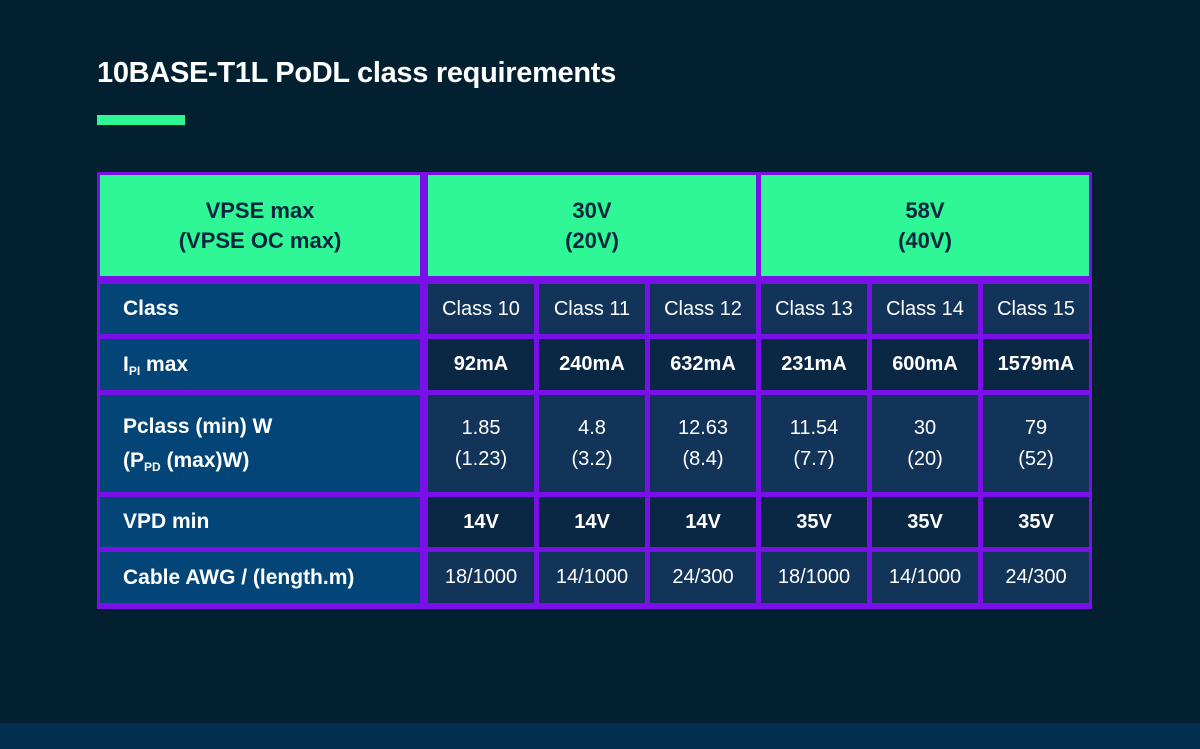  Describe the element at coordinates (703, 443) in the screenshot. I see `pclass-value-cell: 12.63 (8.4)` at that location.